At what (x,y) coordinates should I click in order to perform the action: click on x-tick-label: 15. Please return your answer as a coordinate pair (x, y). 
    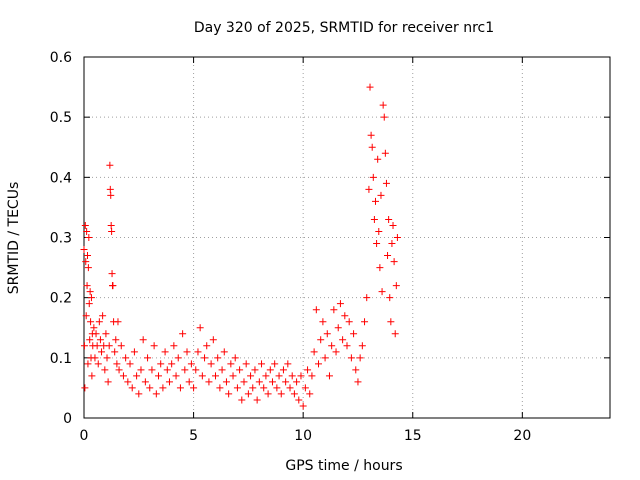
    Looking at the image, I should click on (413, 436).